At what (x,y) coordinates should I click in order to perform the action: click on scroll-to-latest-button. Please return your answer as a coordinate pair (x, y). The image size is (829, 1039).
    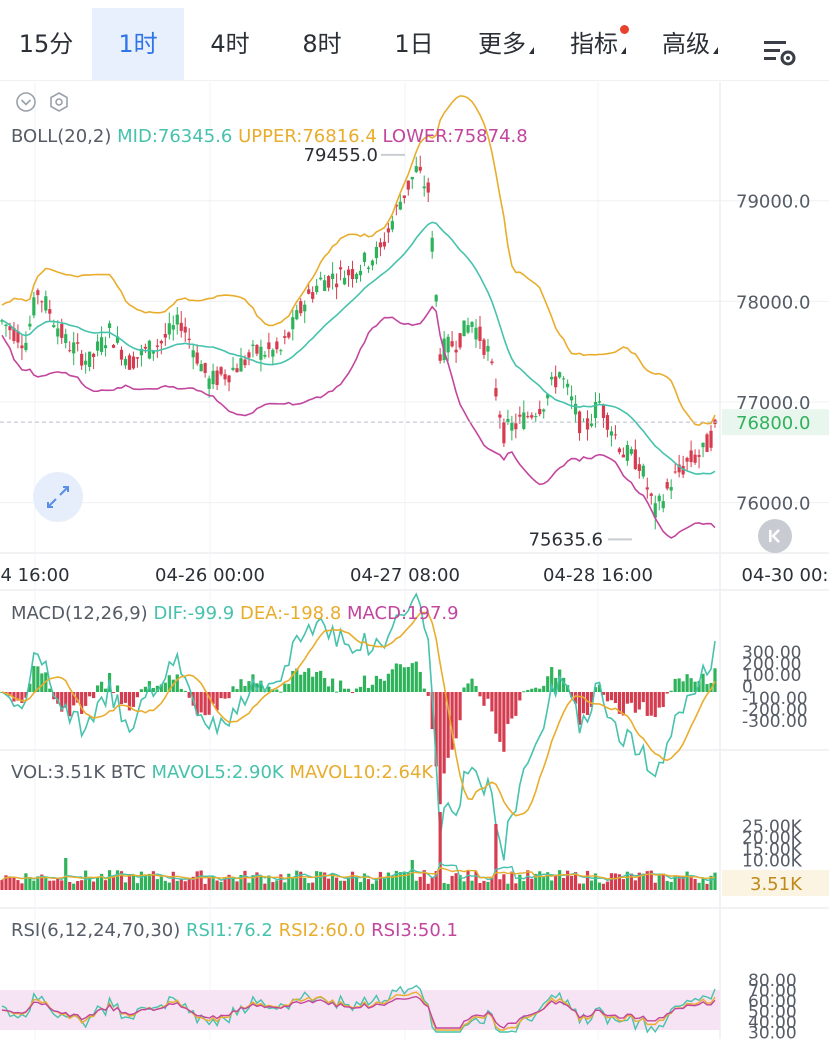
    Looking at the image, I should click on (775, 536).